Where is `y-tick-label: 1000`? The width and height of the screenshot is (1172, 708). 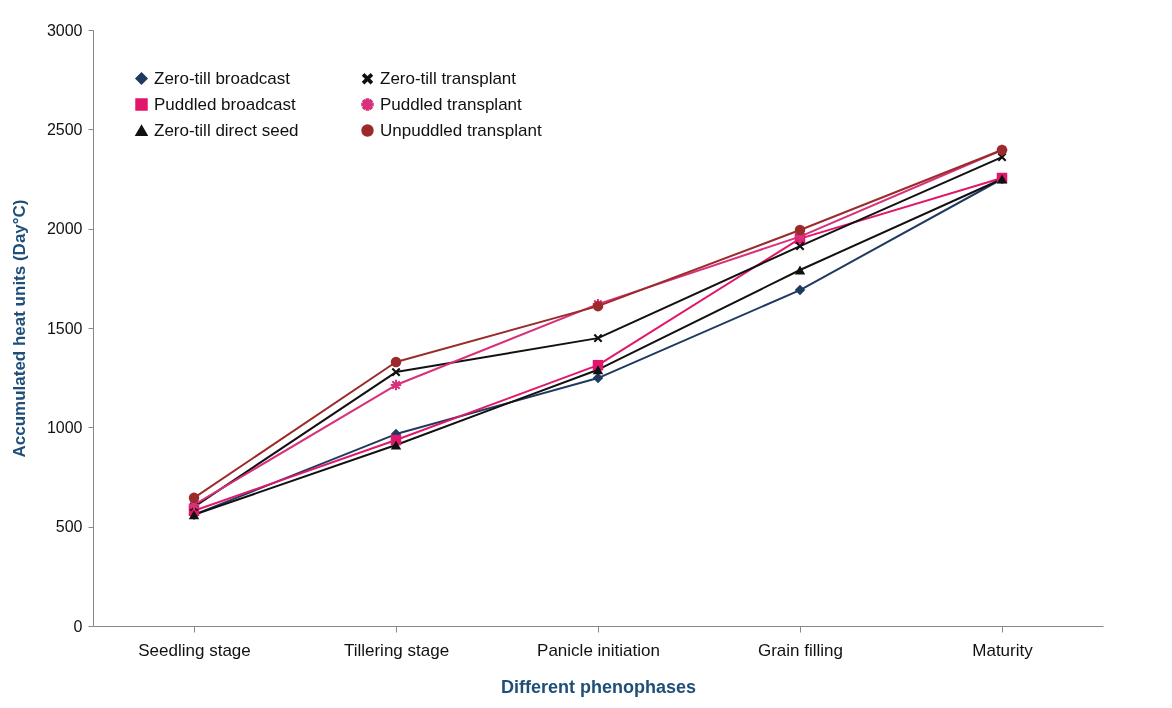
y-tick-label: 1000 is located at coordinates (64, 427).